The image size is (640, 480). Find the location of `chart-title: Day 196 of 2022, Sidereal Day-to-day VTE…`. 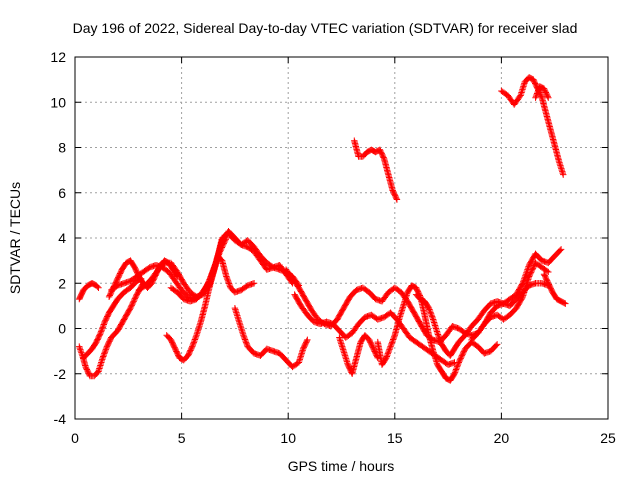

chart-title: Day 196 of 2022, Sidereal Day-to-day VTE… is located at coordinates (325, 28).